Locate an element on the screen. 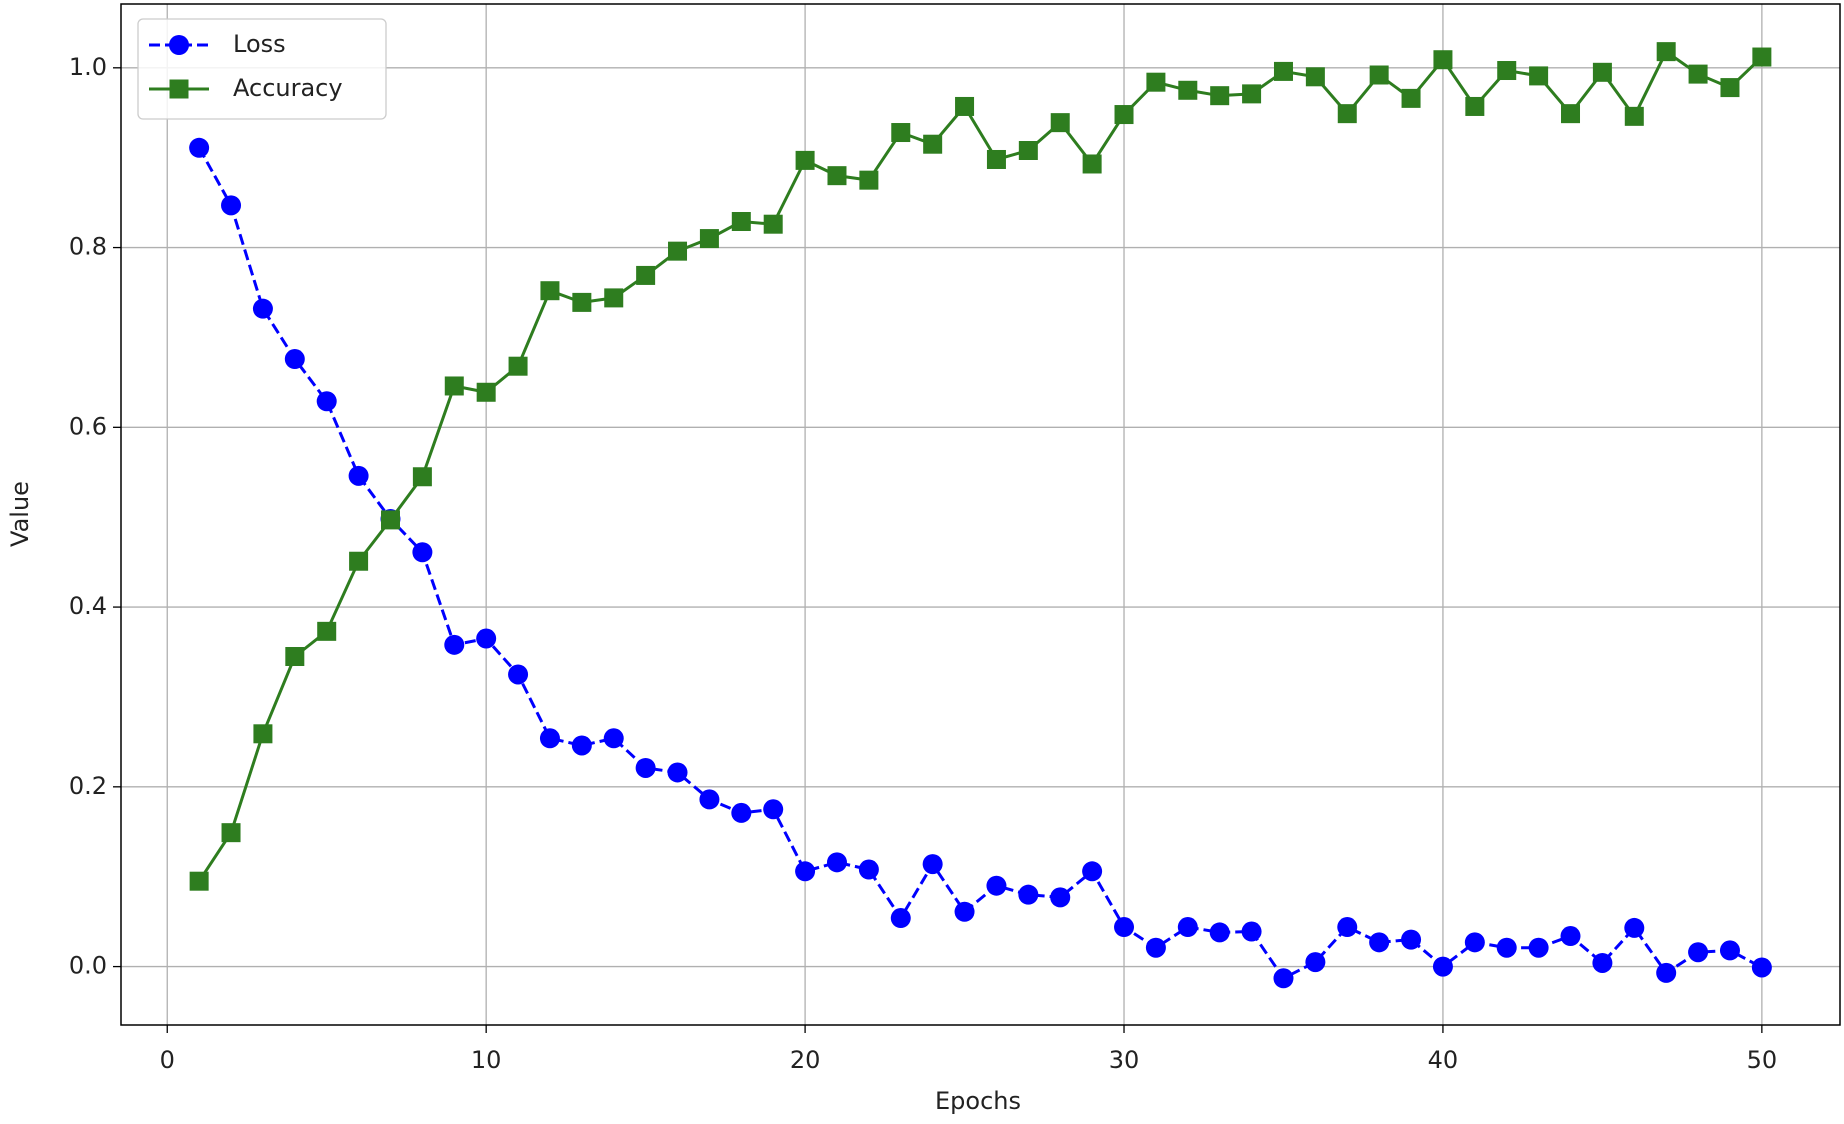 This screenshot has width=1844, height=1124. legend: Loss Accuracy is located at coordinates (262, 69).